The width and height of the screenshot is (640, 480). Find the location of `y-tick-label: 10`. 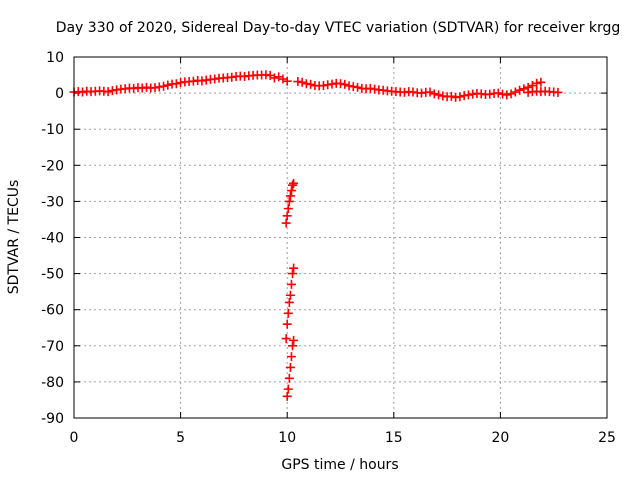

y-tick-label: 10 is located at coordinates (55, 58).